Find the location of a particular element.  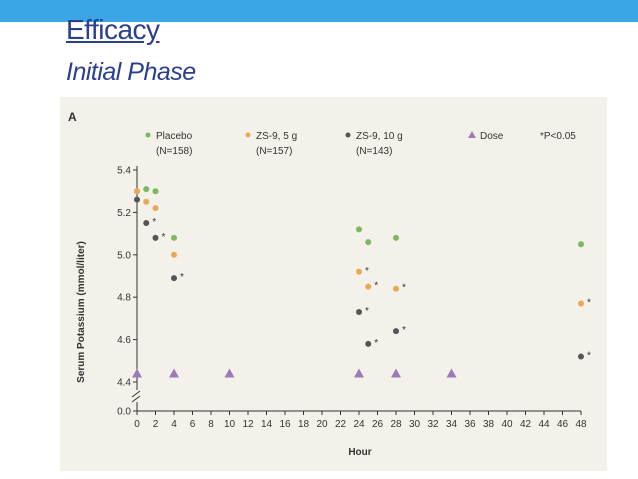

y-tick-label: 4.8 is located at coordinates (124, 298).